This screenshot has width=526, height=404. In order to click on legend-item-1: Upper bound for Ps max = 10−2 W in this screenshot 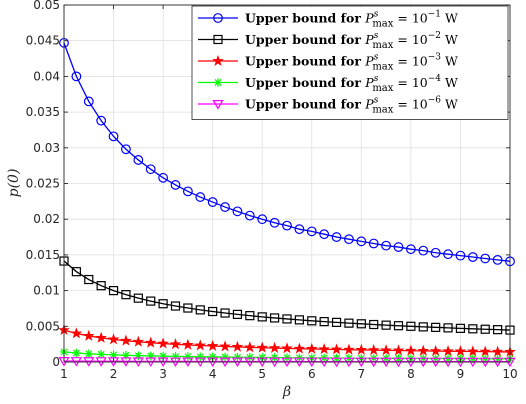, I will do `click(328, 41)`.